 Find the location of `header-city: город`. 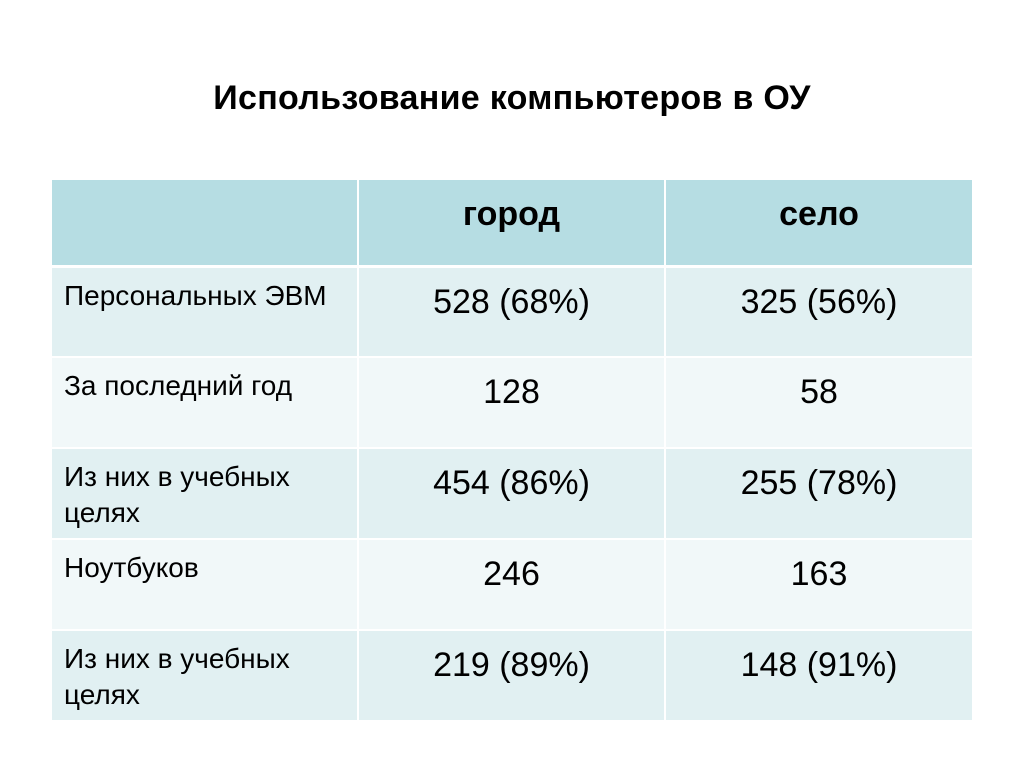

header-city: город is located at coordinates (512, 223).